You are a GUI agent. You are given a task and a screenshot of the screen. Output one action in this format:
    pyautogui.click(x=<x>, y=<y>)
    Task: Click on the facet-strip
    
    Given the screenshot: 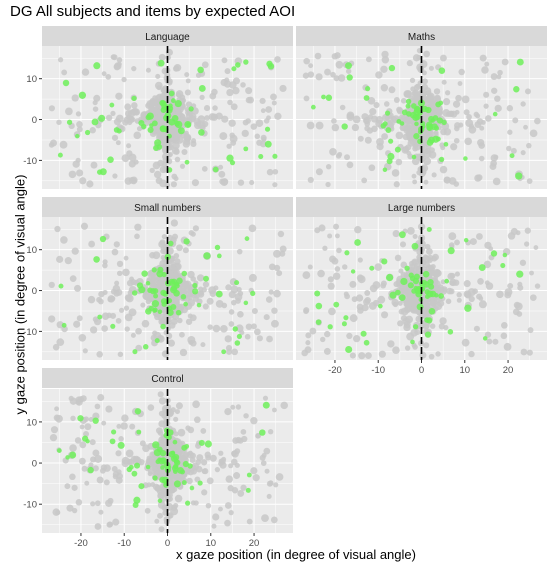 What is the action you would take?
    pyautogui.click(x=421, y=36)
    